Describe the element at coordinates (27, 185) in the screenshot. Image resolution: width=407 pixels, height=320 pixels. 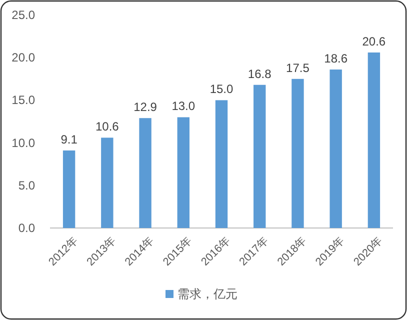
I see `y-tick-label: 5.0` at that location.